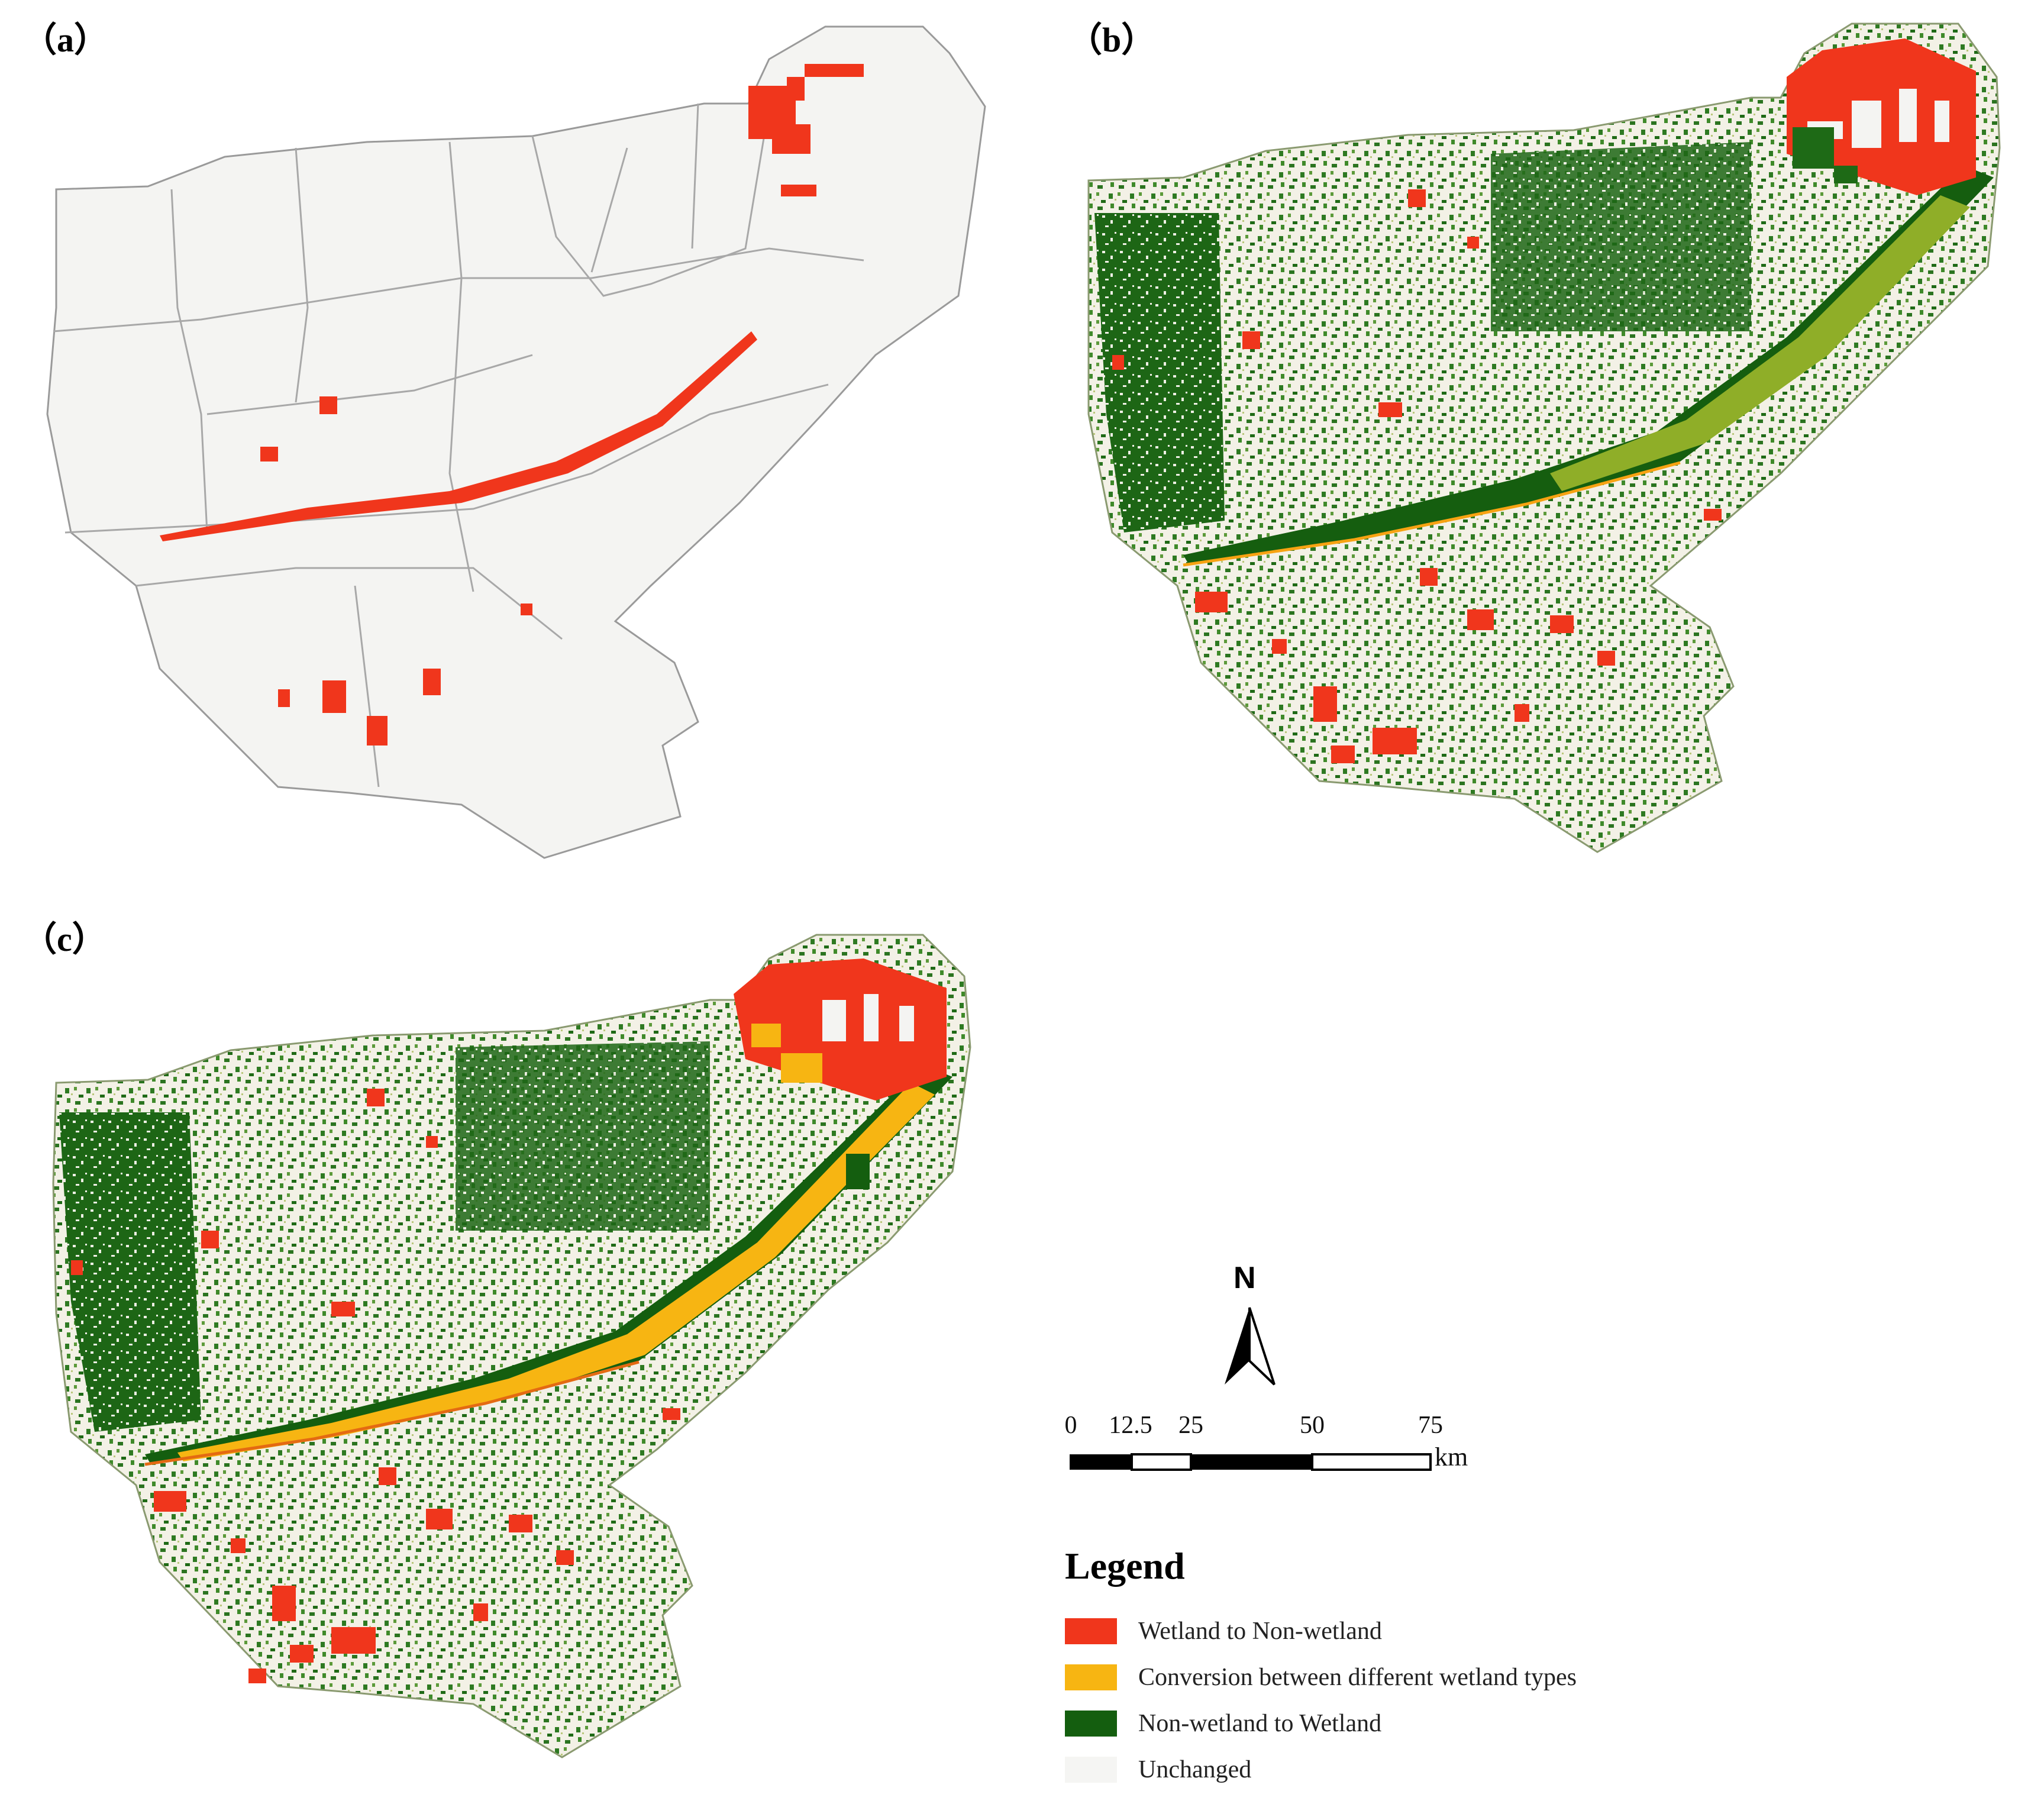 The width and height of the screenshot is (2044, 1804). What do you see at coordinates (1260, 1632) in the screenshot?
I see `legend-label: Wetland to Non-wetland` at bounding box center [1260, 1632].